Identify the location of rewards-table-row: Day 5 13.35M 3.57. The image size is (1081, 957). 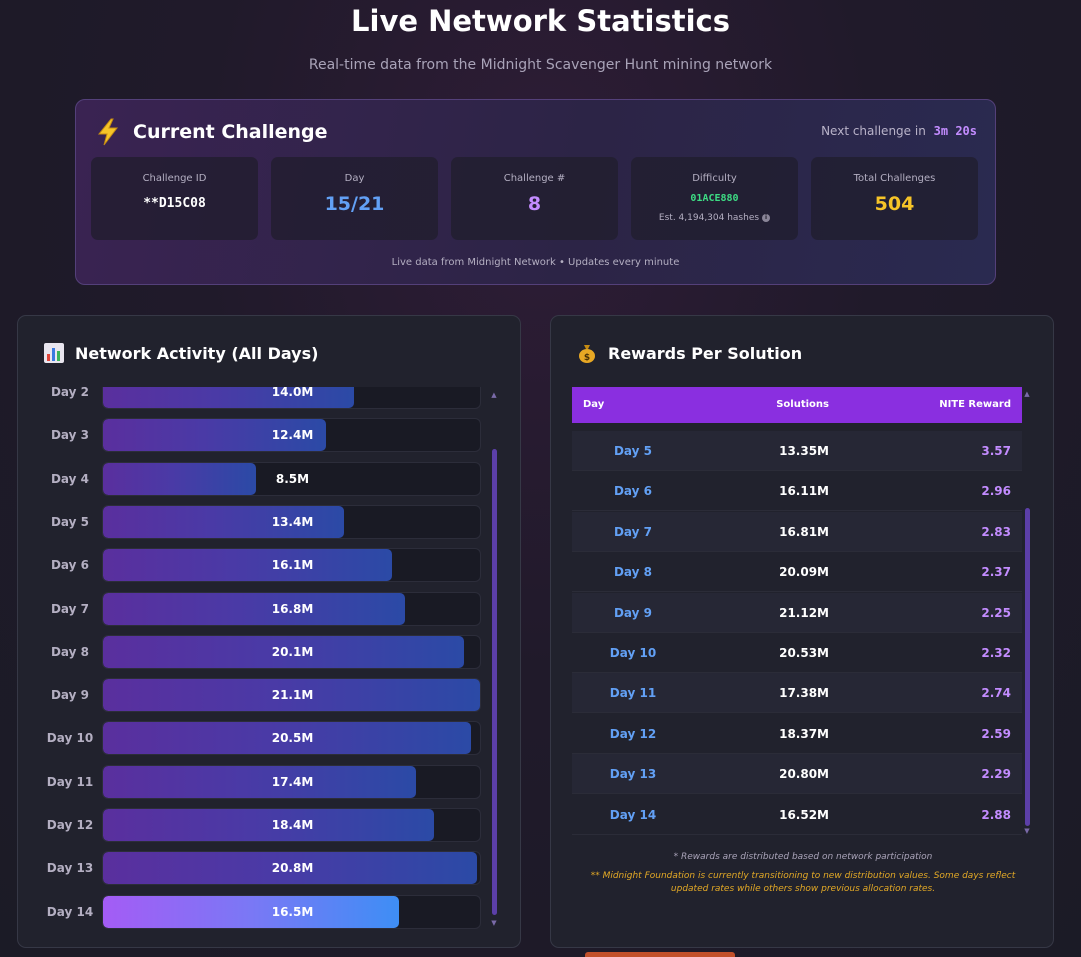
(797, 451).